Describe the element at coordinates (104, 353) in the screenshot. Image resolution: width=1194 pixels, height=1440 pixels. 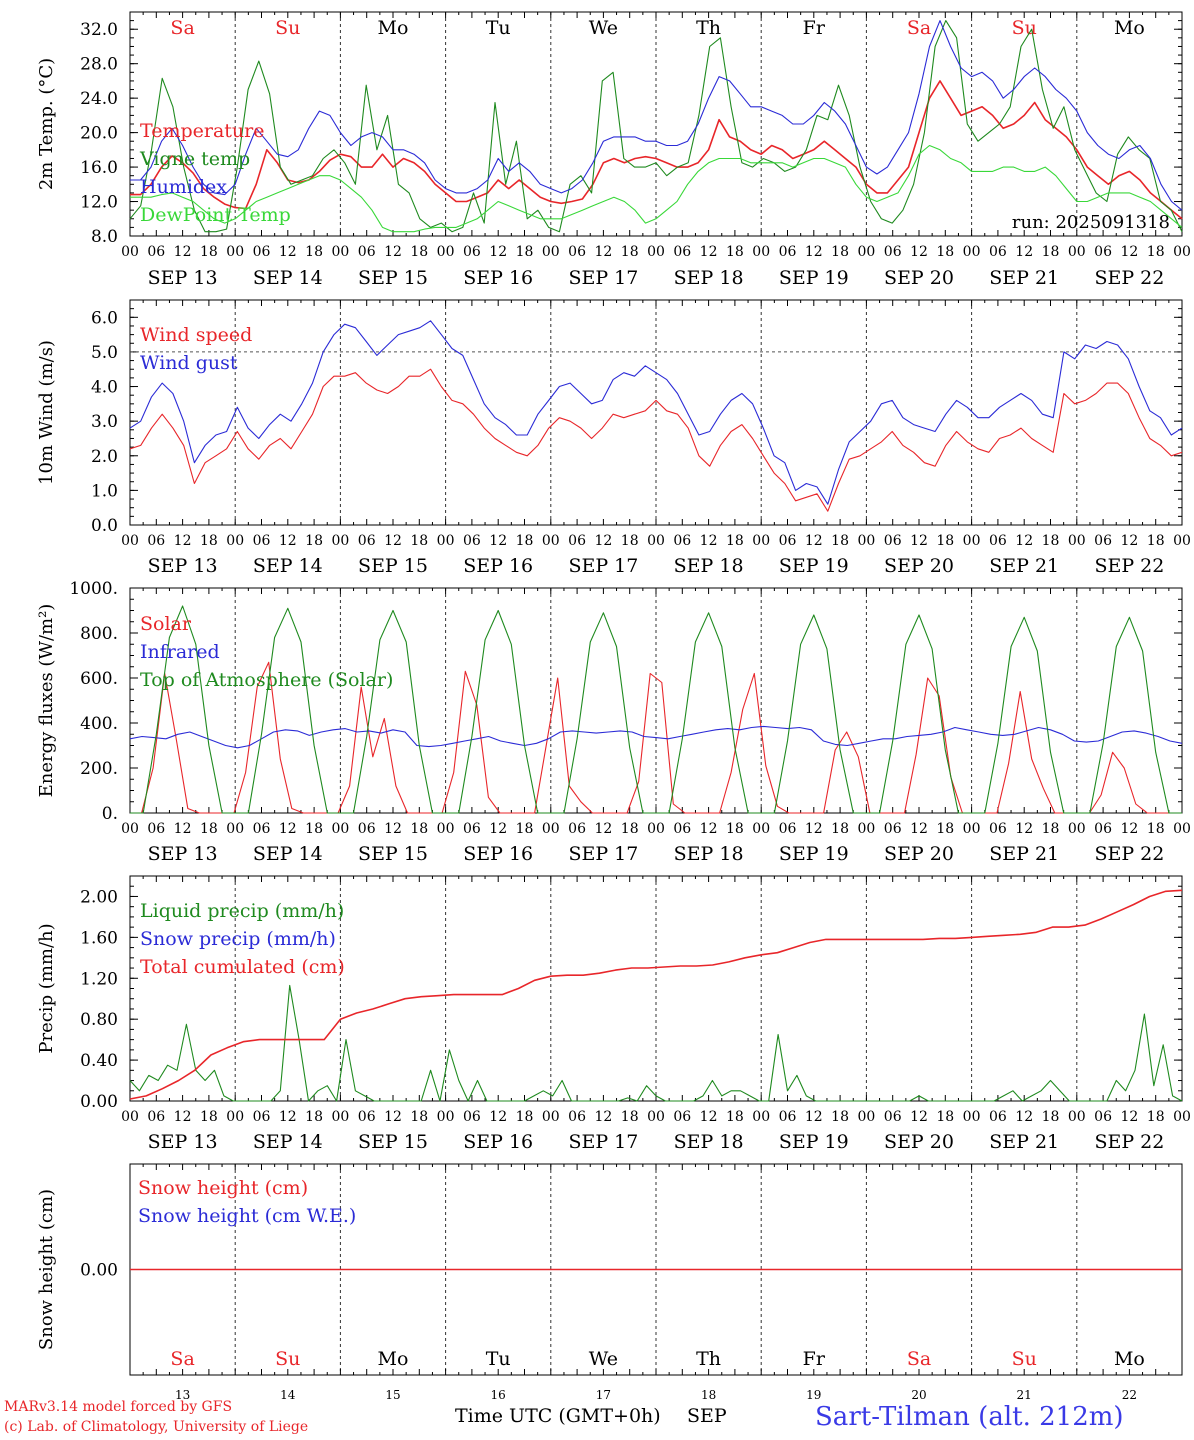
I see `y-tick-label: 5.0` at that location.